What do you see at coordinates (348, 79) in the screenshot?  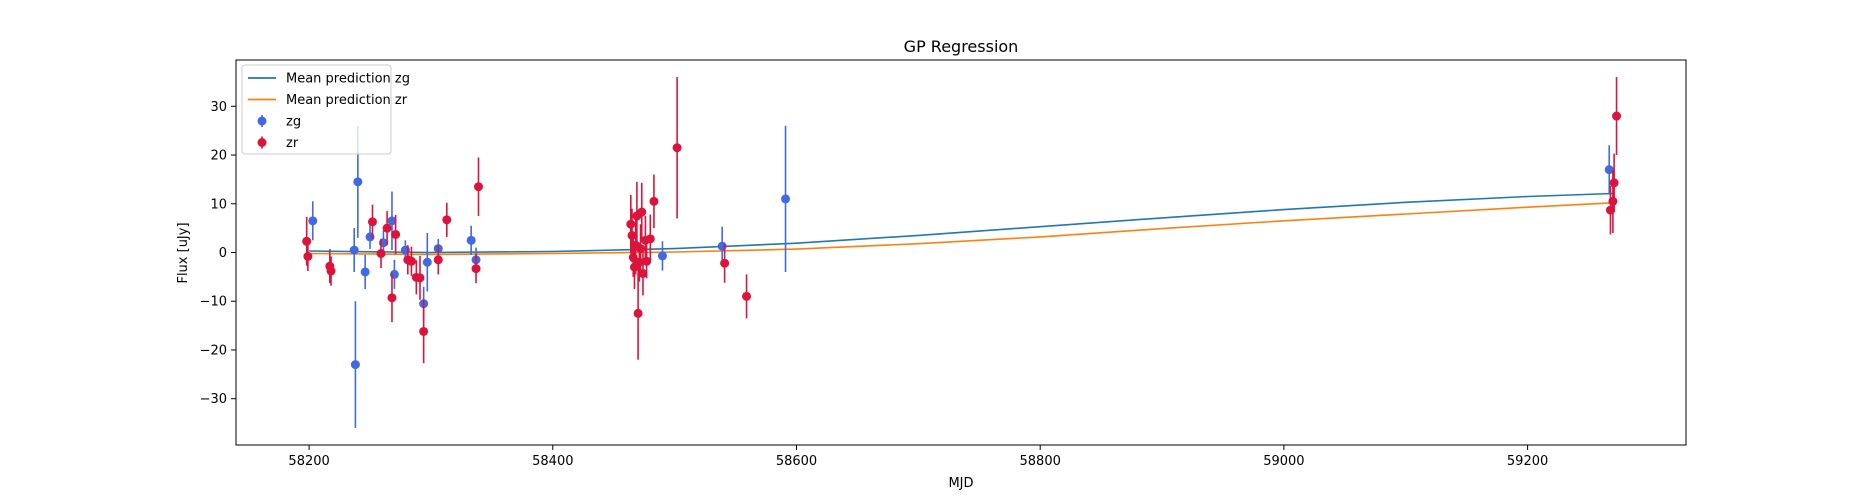 I see `legend-label: Mean prediction zg` at bounding box center [348, 79].